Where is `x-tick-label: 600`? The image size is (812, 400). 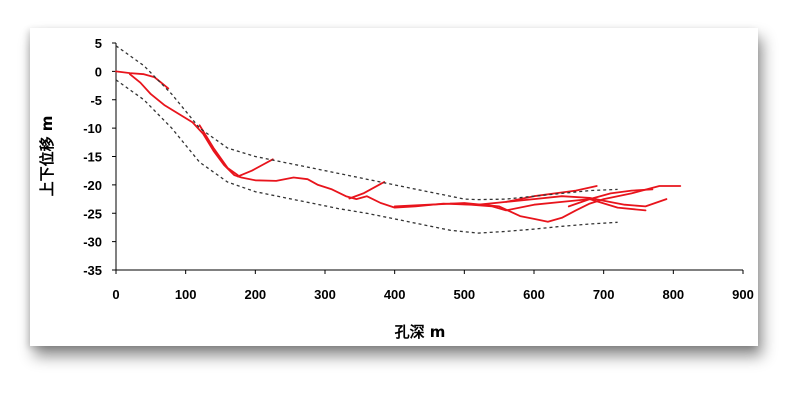
x-tick-label: 600 is located at coordinates (534, 294).